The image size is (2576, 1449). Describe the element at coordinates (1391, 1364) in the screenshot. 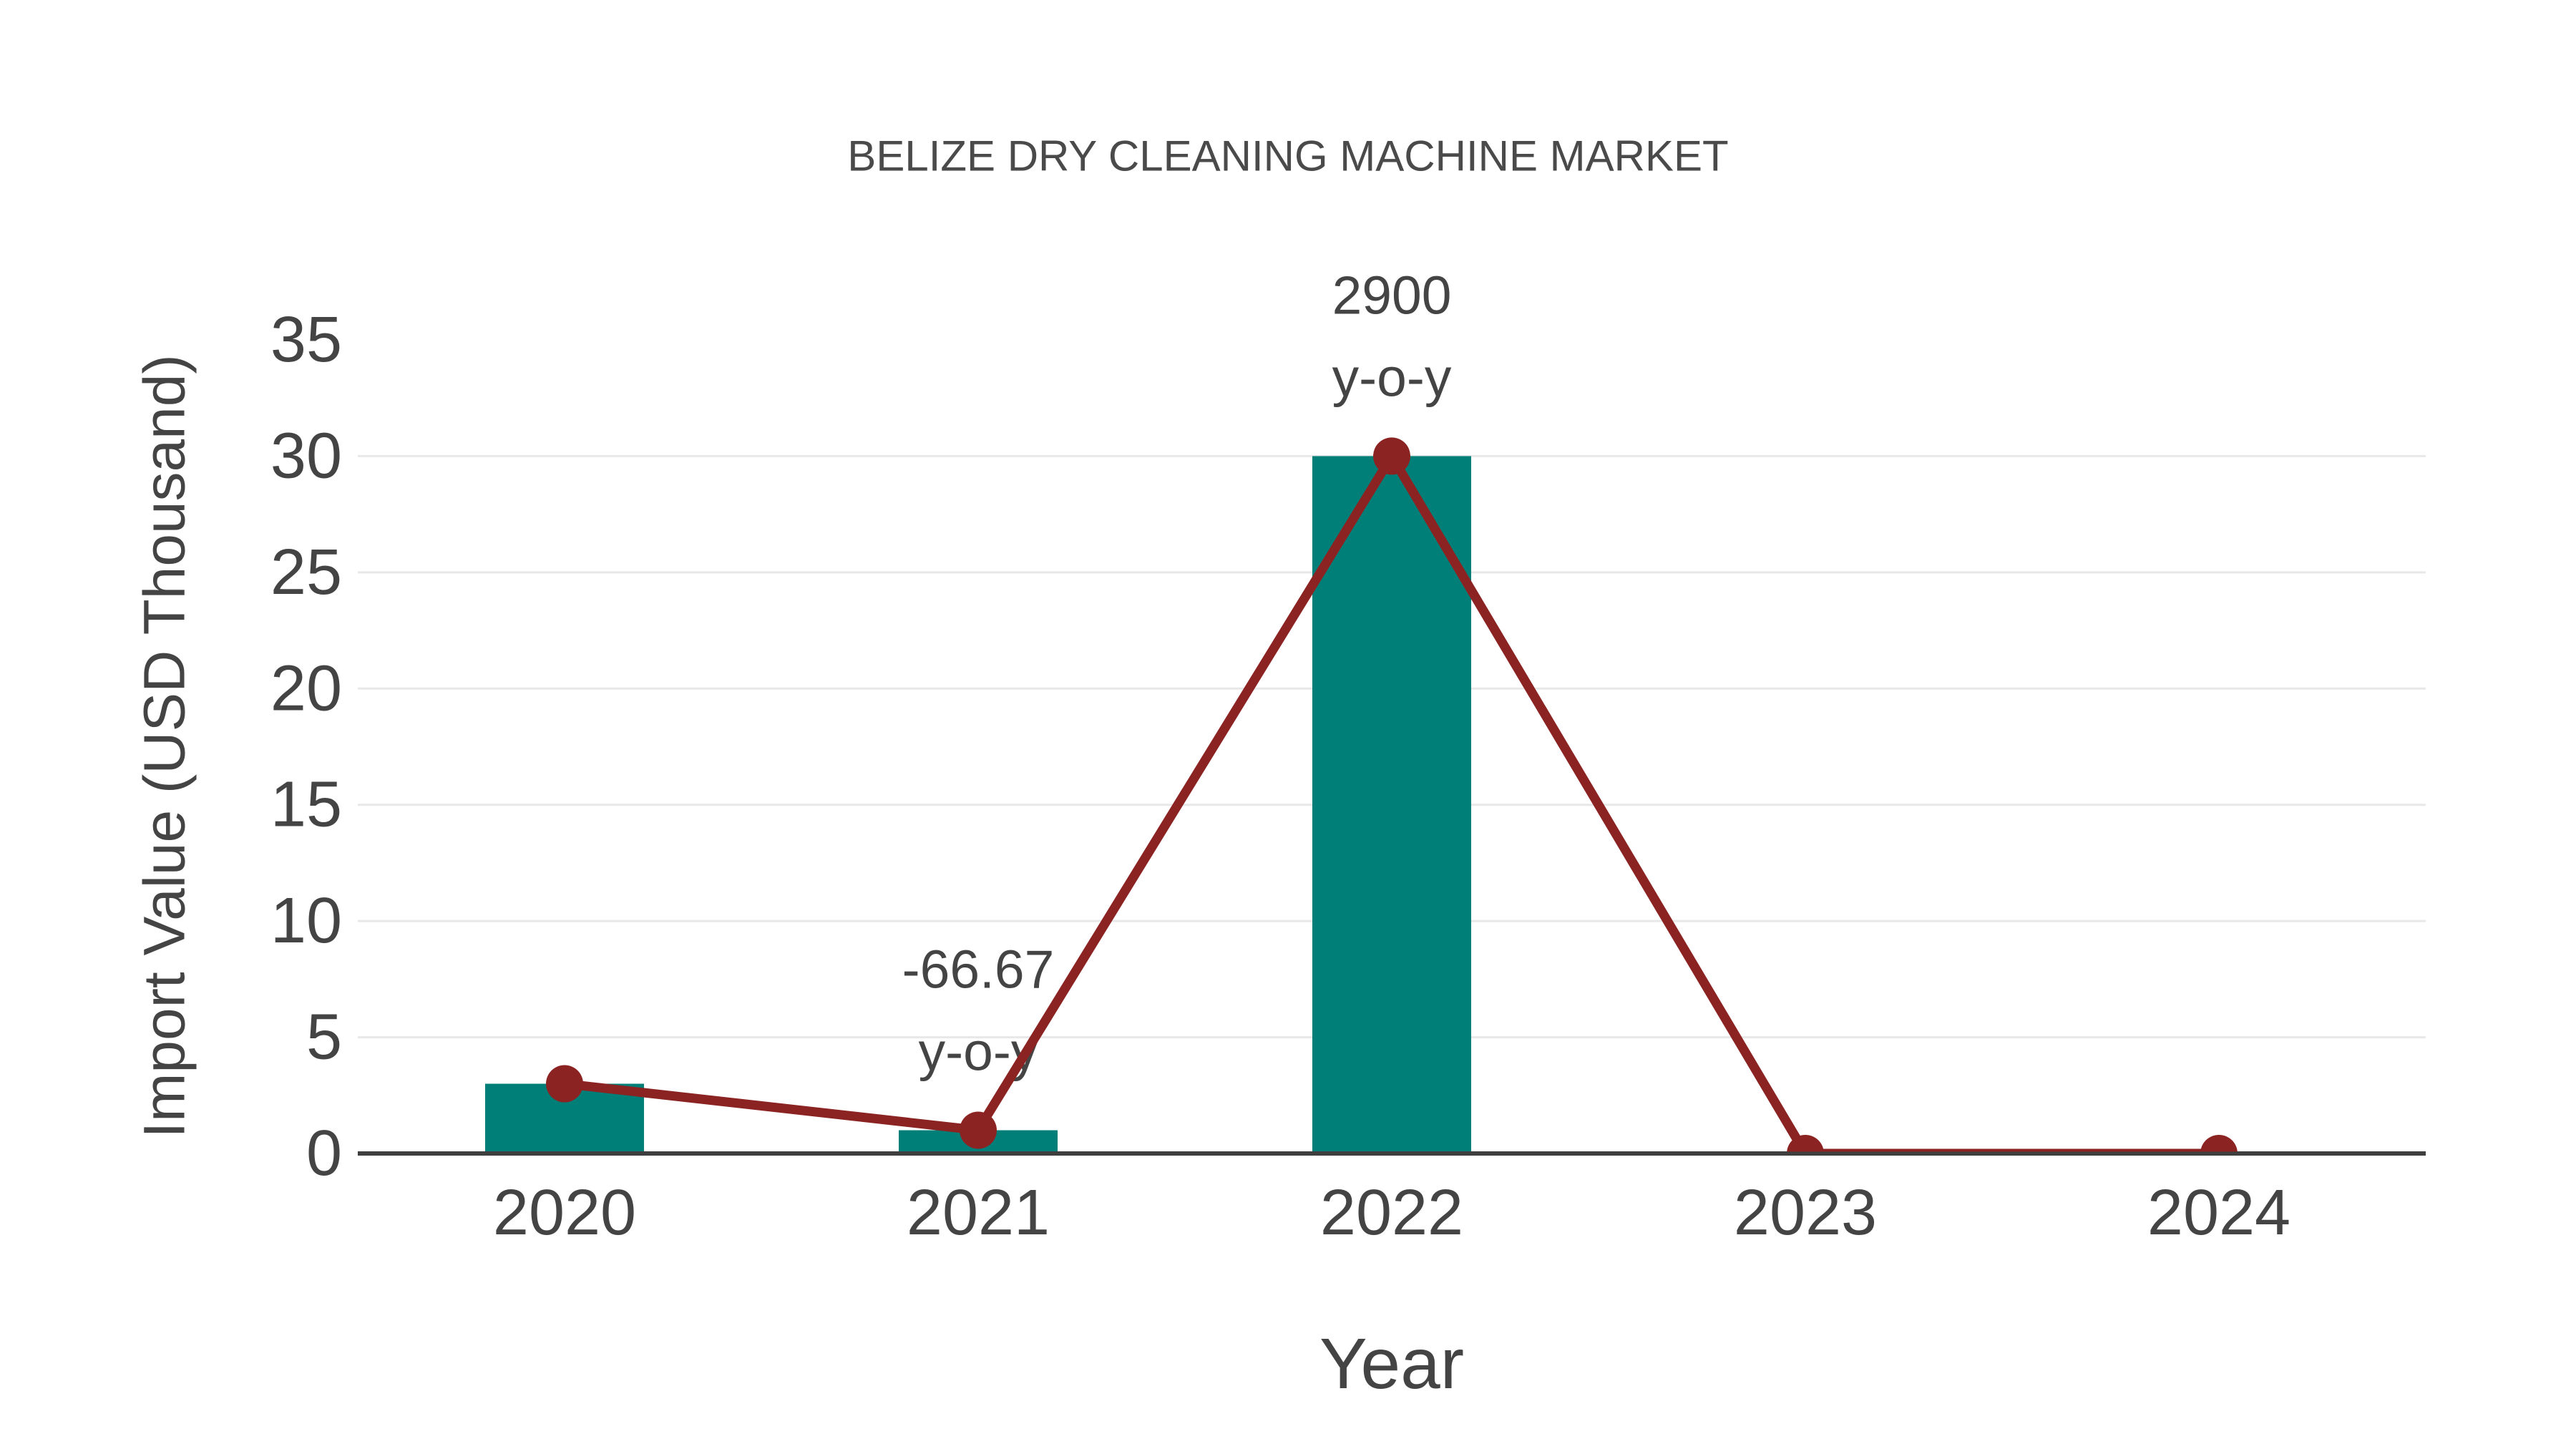

I see `x-axis-title: Year` at that location.